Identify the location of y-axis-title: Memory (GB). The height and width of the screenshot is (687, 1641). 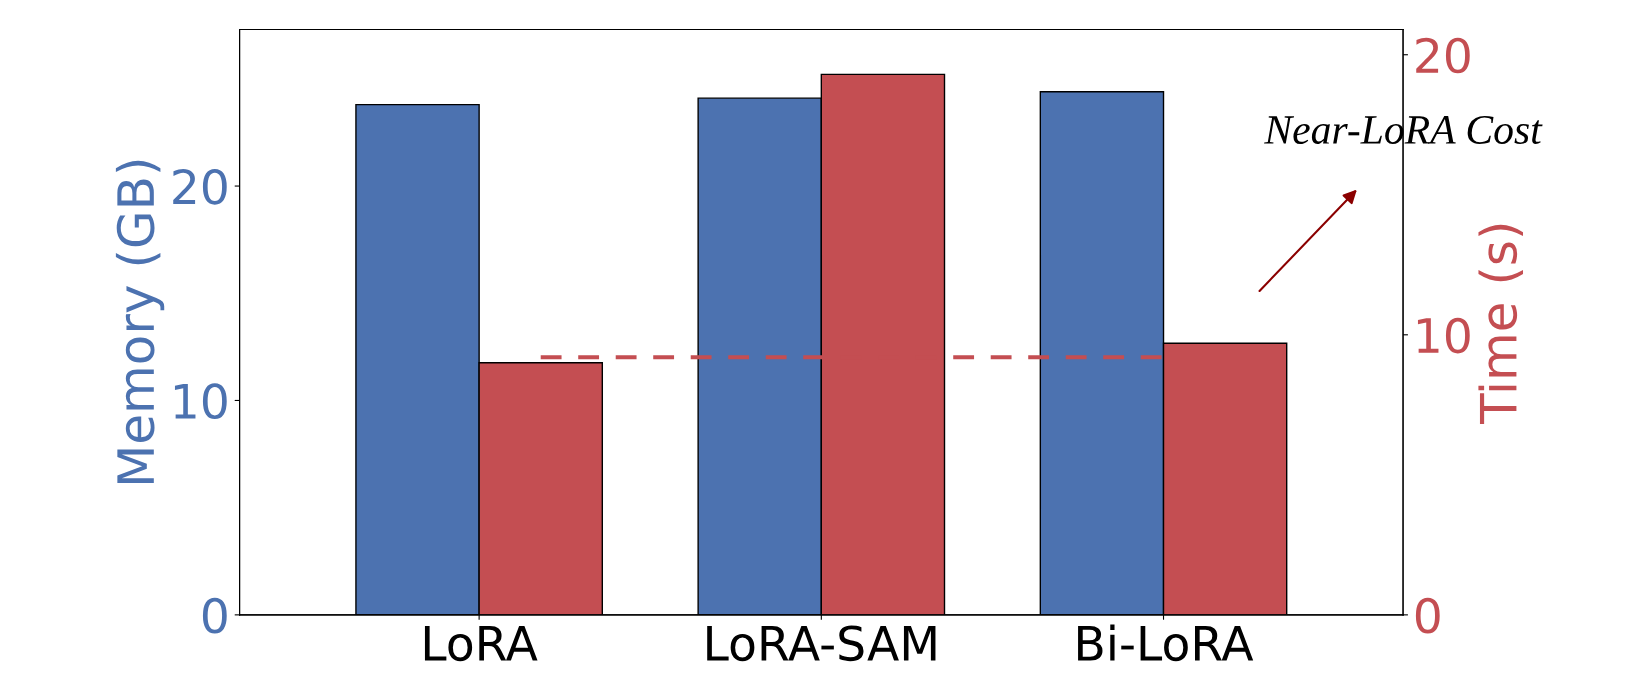
(140, 321).